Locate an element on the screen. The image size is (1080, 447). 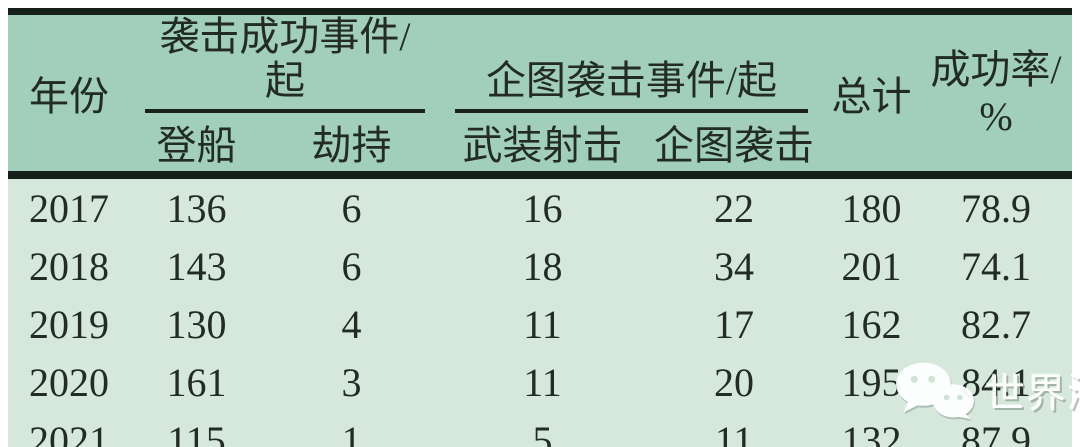
col-header-armed-fire: 武装射击 is located at coordinates (542, 145).